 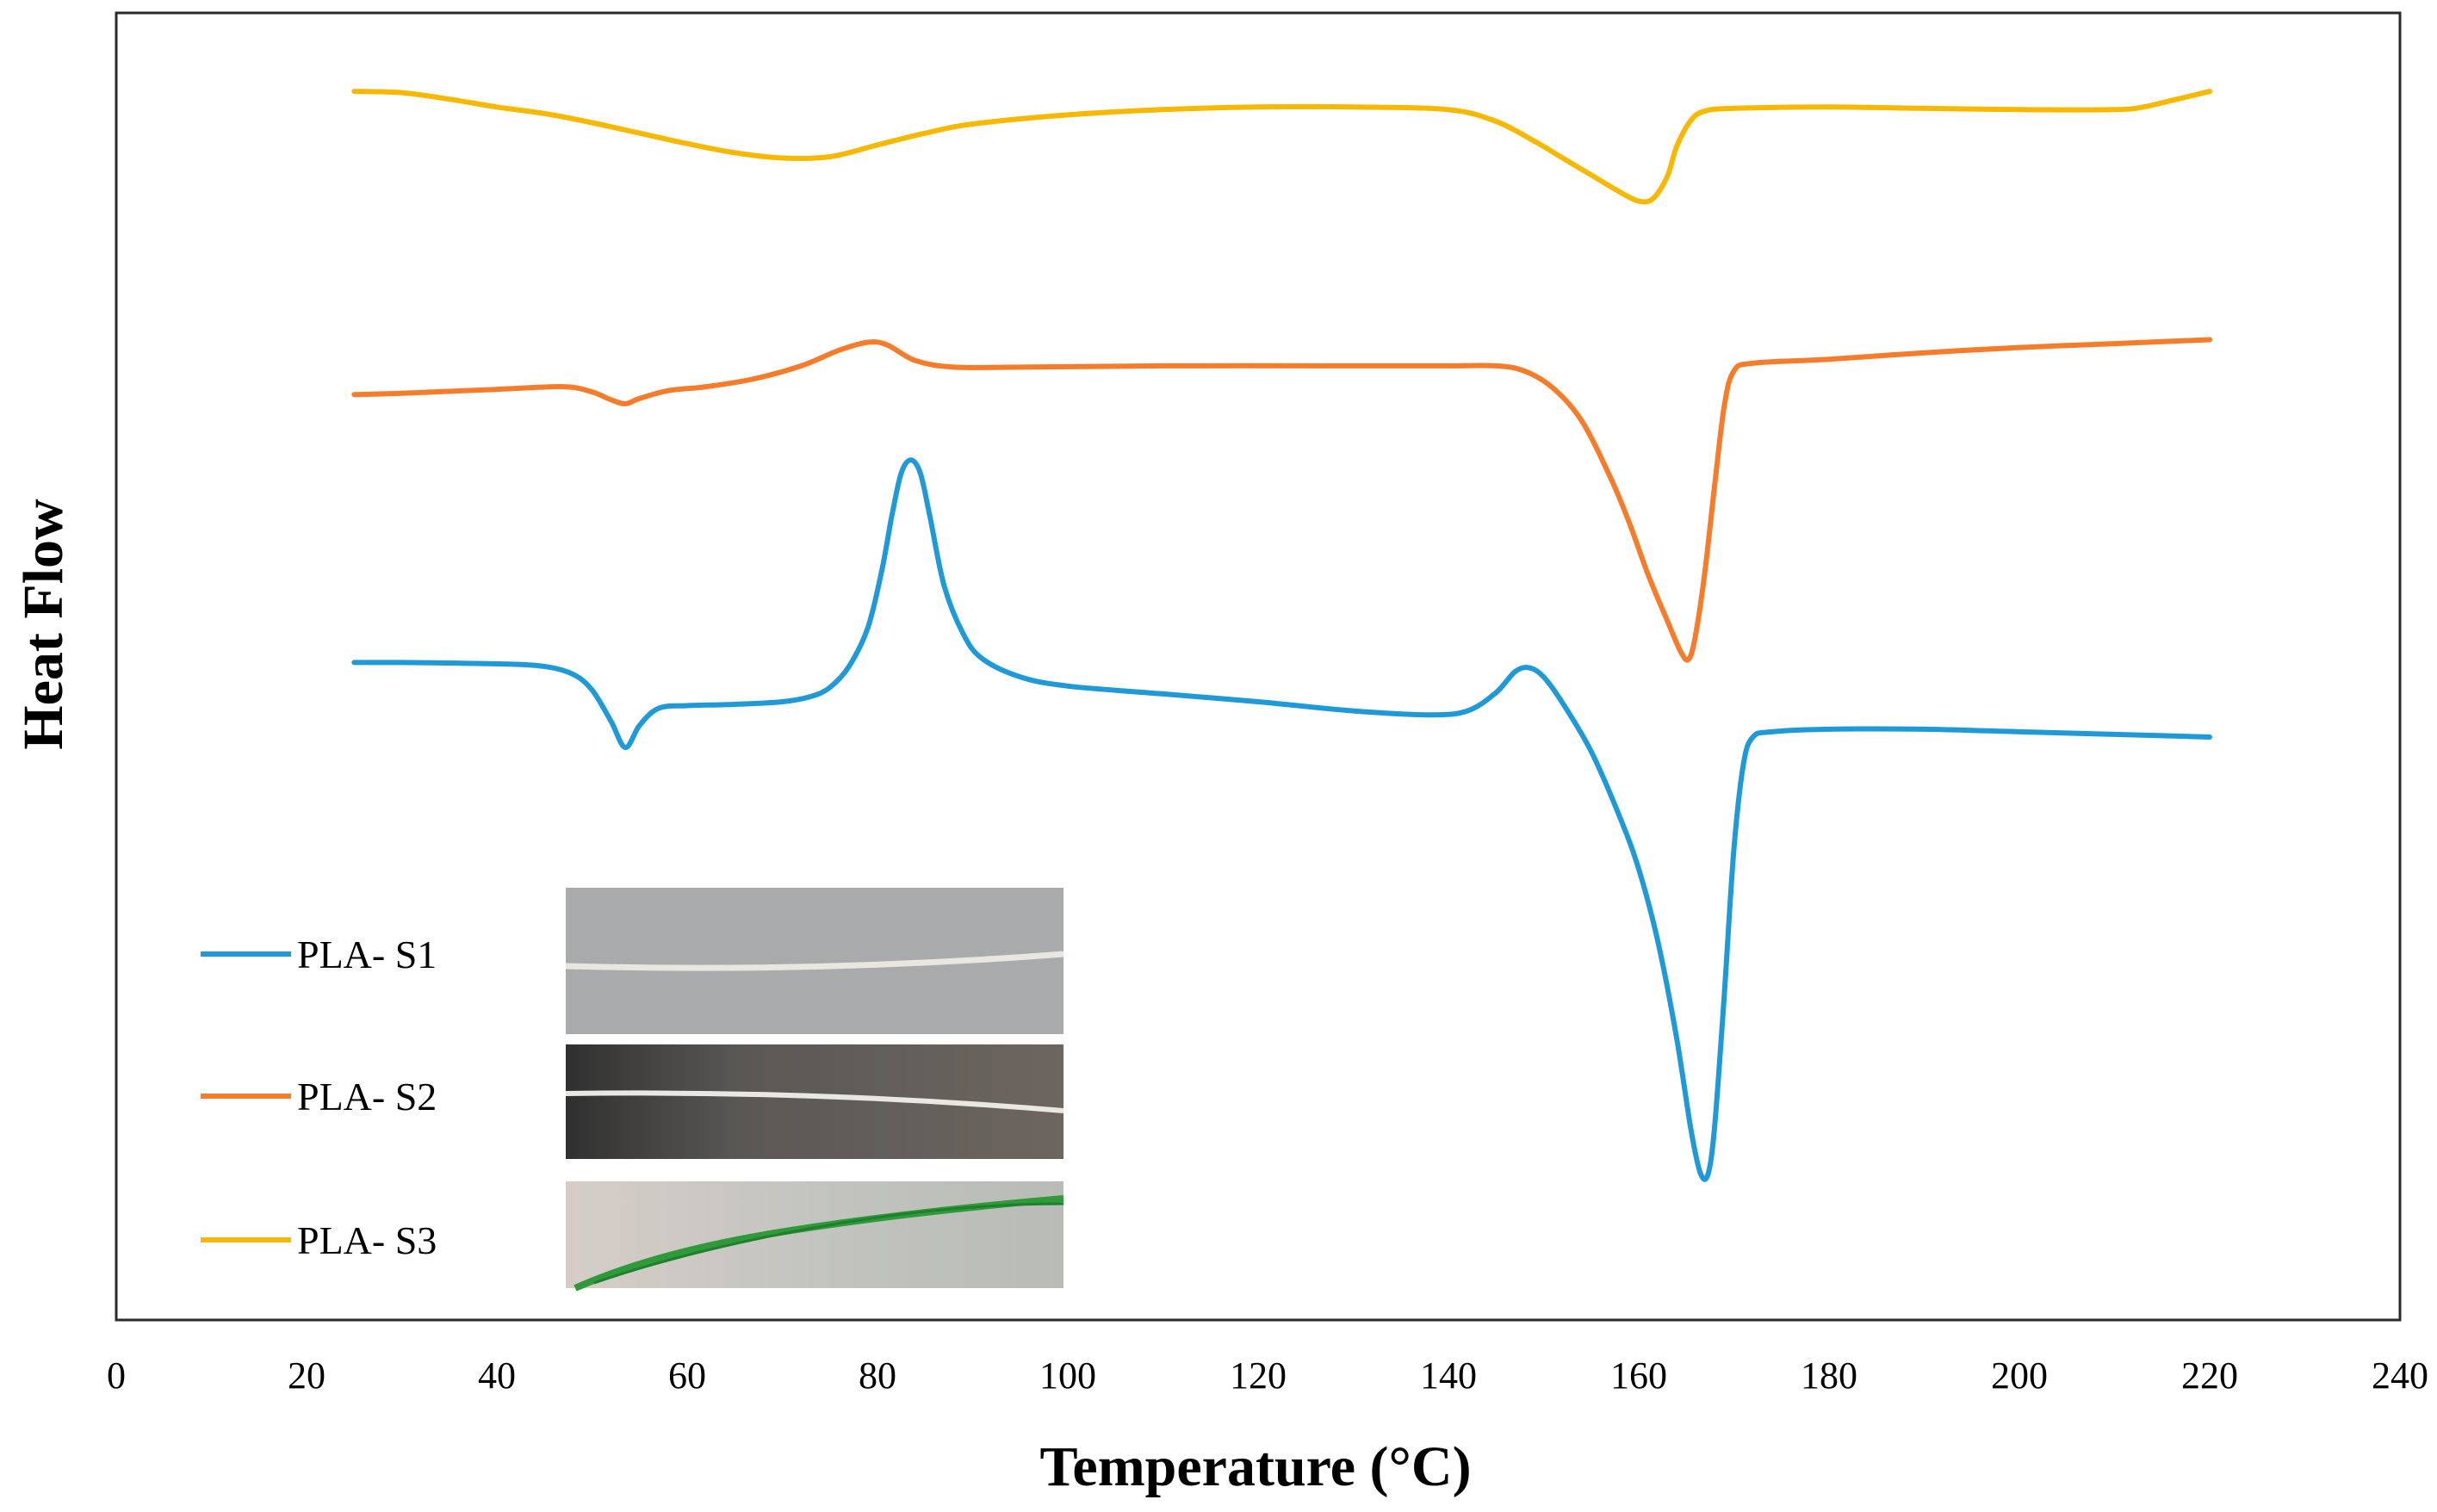 I want to click on sample-photo-s3, so click(x=815, y=1236).